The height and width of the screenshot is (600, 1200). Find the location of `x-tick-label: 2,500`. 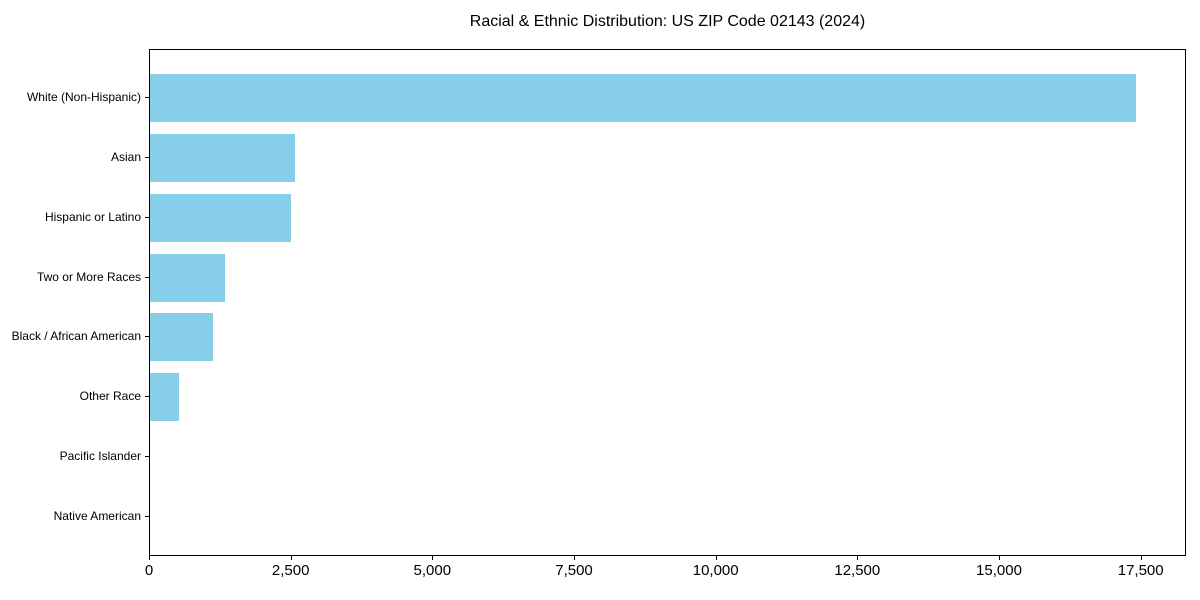

x-tick-label: 2,500 is located at coordinates (290, 570).